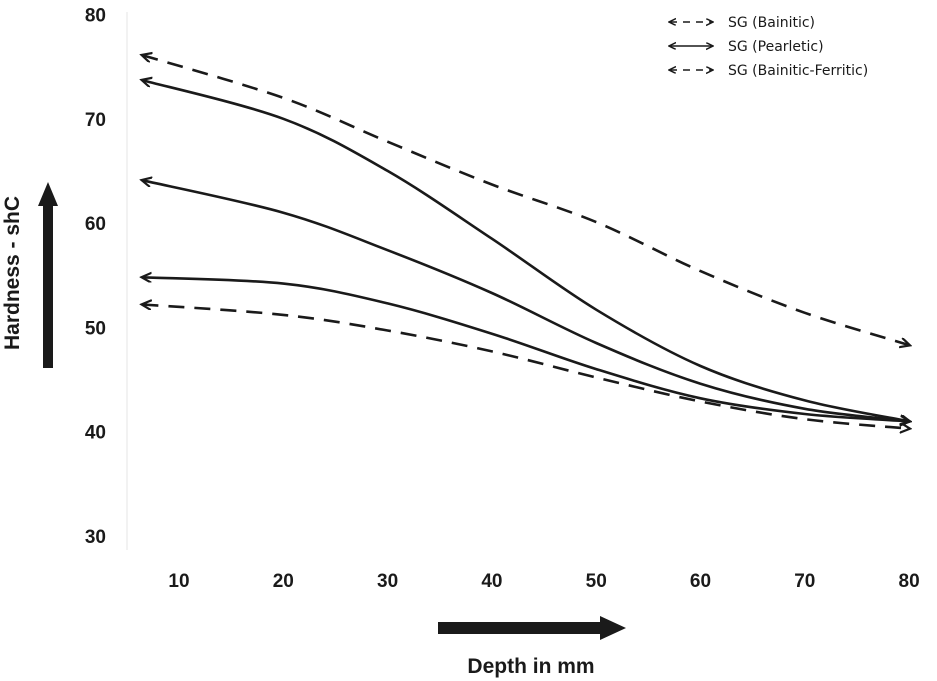 Image resolution: width=937 pixels, height=681 pixels. Describe the element at coordinates (532, 628) in the screenshot. I see `x-axis-arrow-icon` at that location.